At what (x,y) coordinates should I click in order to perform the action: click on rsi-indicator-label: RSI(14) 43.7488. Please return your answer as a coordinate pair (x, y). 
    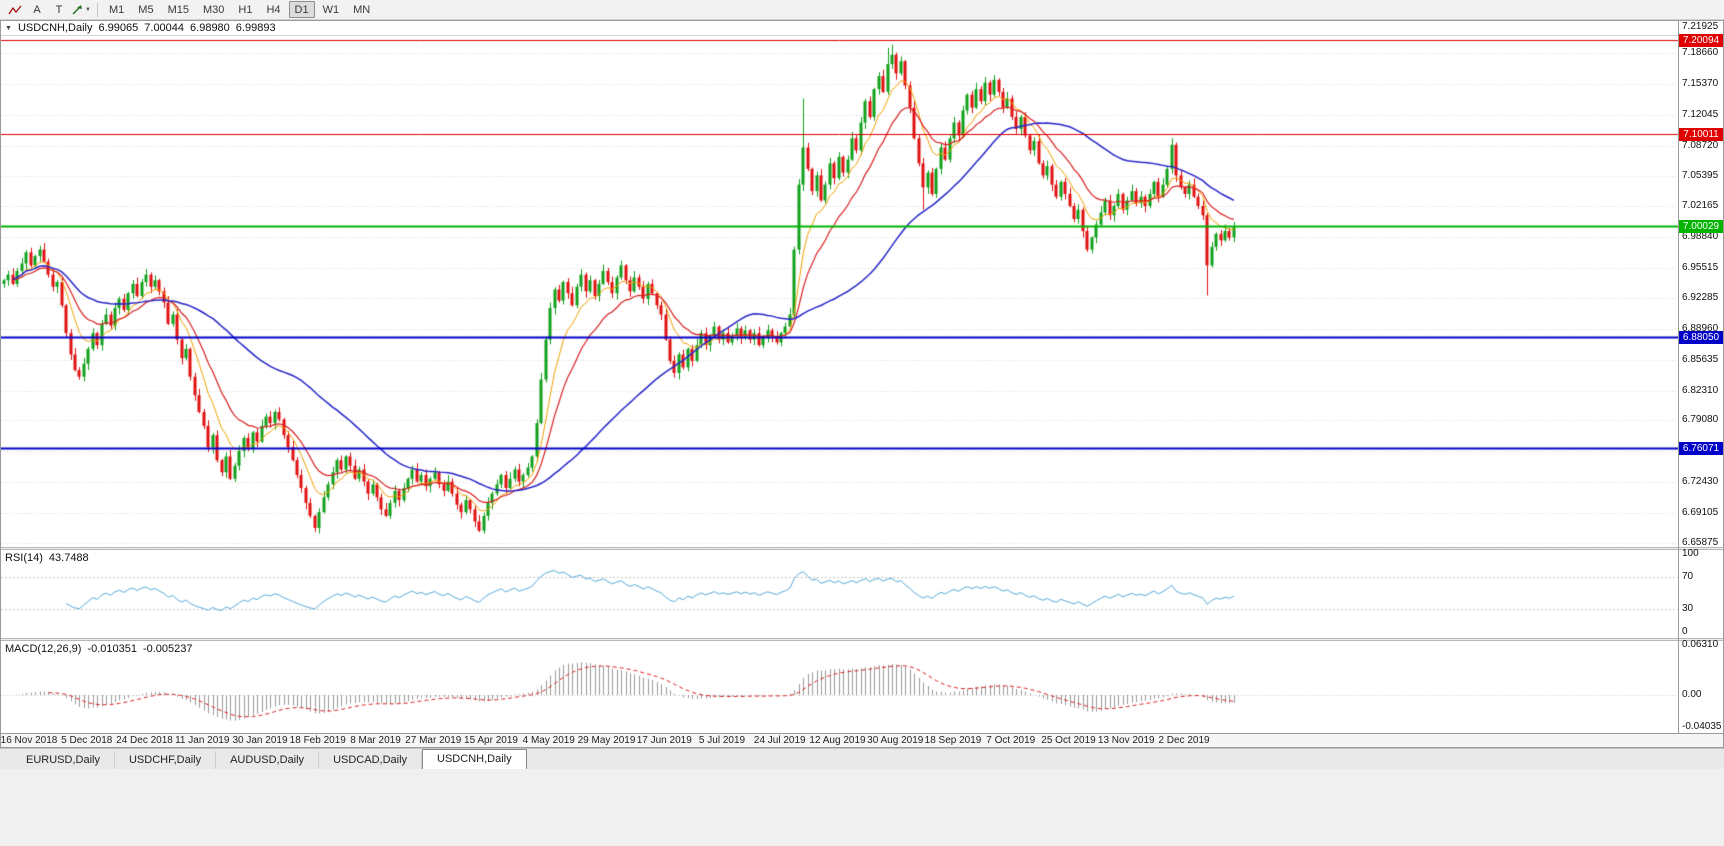
    Looking at the image, I should click on (47, 558).